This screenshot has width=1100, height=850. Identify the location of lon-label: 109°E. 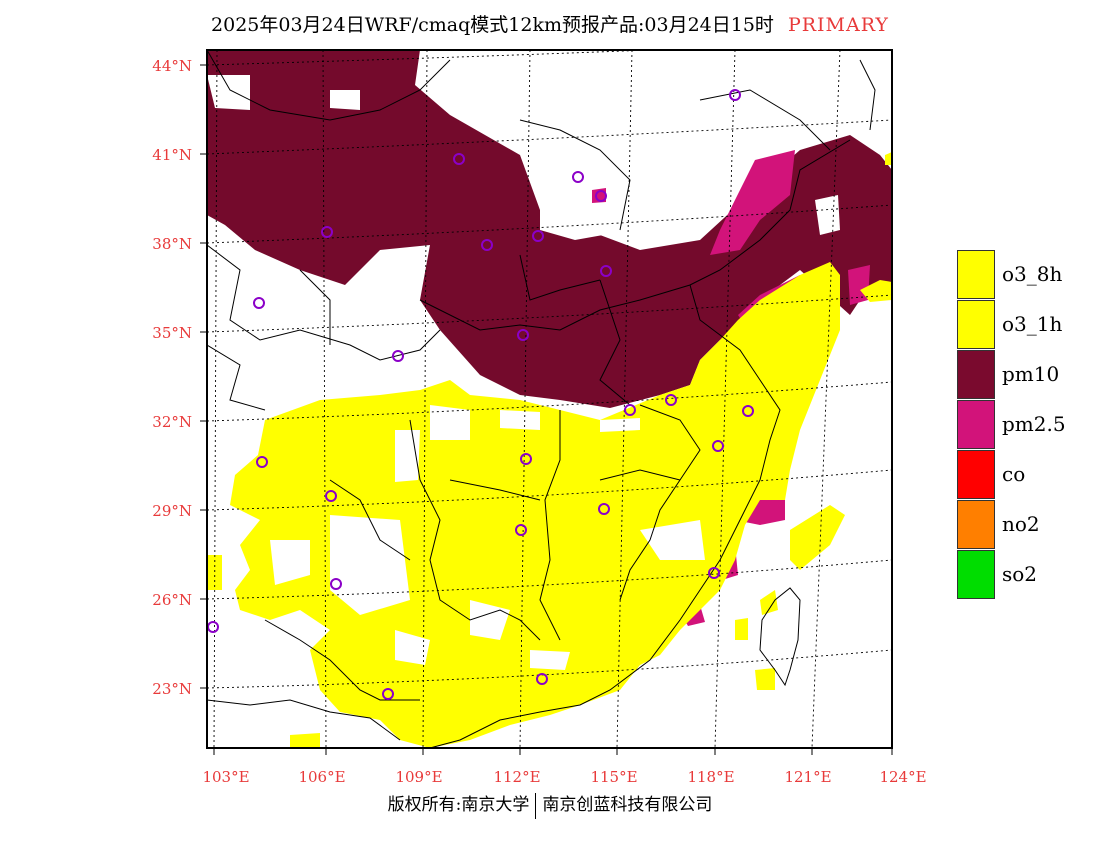
(418, 777).